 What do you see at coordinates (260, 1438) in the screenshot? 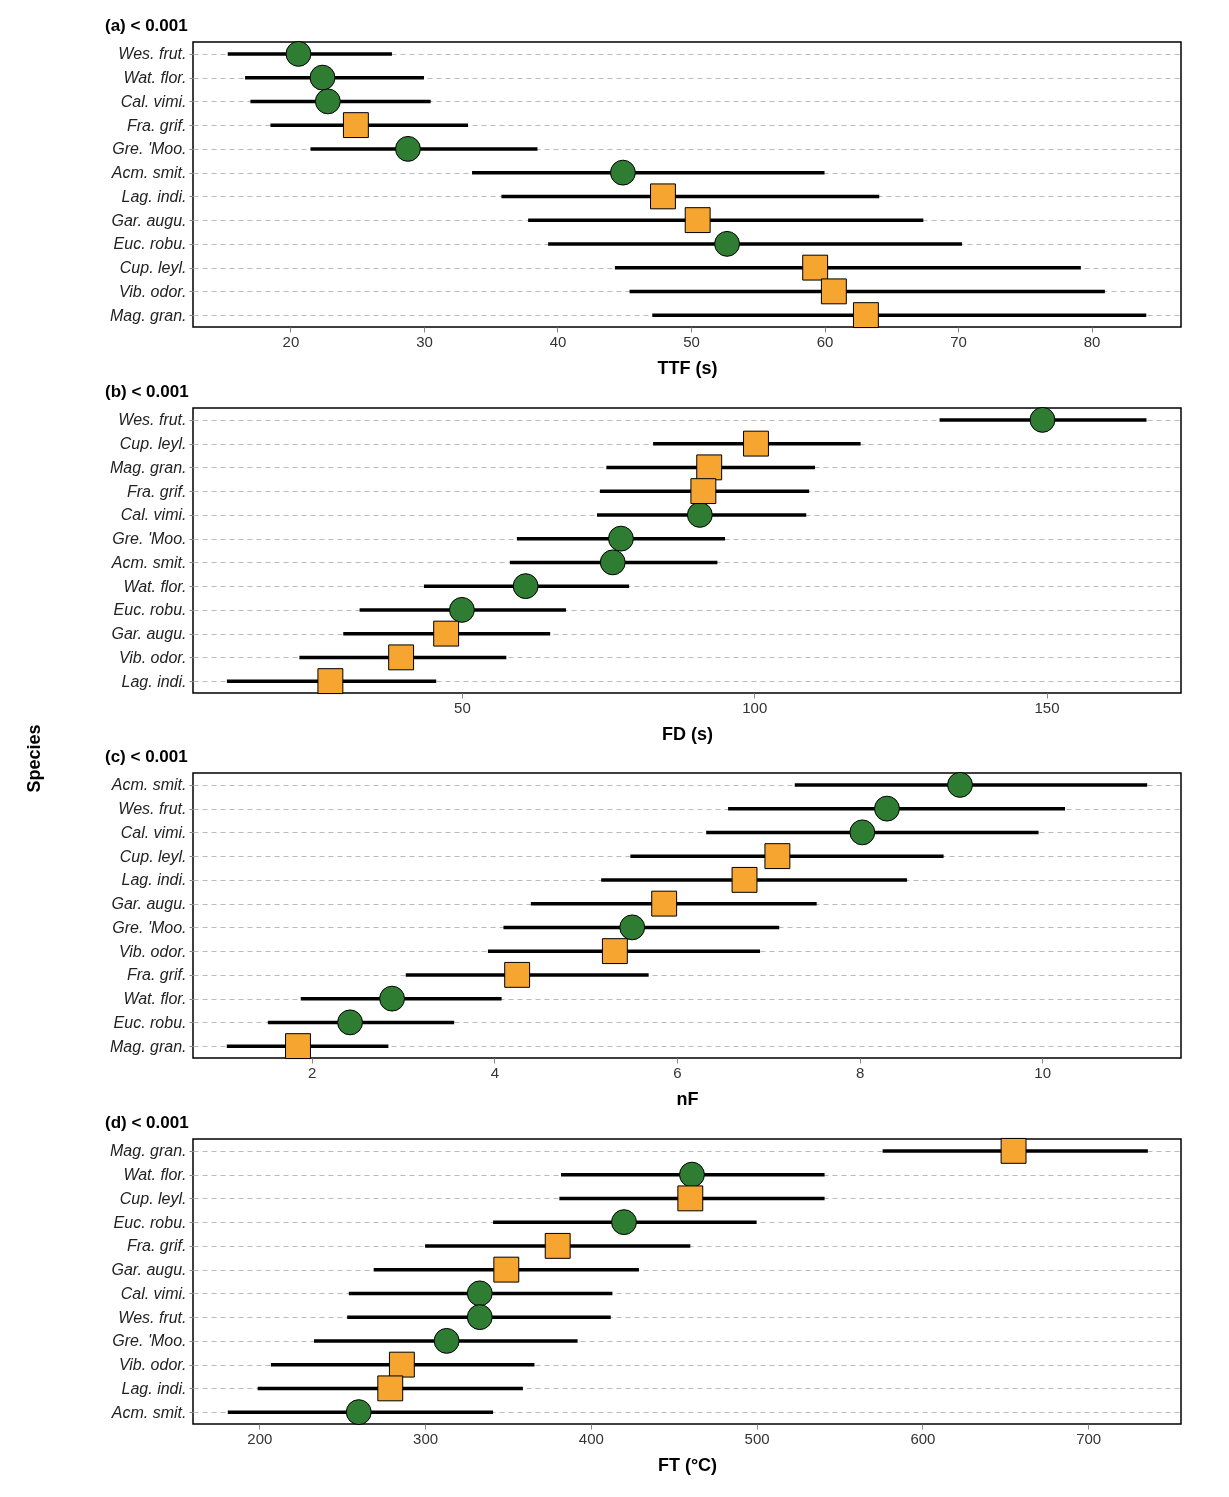
I see `x-tick-label: 200` at bounding box center [260, 1438].